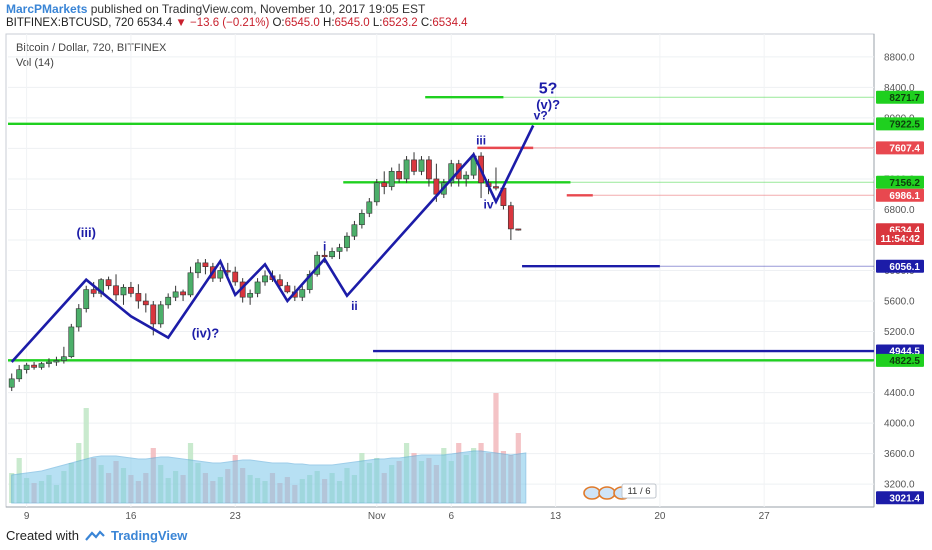 The image size is (932, 550). What do you see at coordinates (899, 424) in the screenshot?
I see `y-tick-label: 4000.0` at bounding box center [899, 424].